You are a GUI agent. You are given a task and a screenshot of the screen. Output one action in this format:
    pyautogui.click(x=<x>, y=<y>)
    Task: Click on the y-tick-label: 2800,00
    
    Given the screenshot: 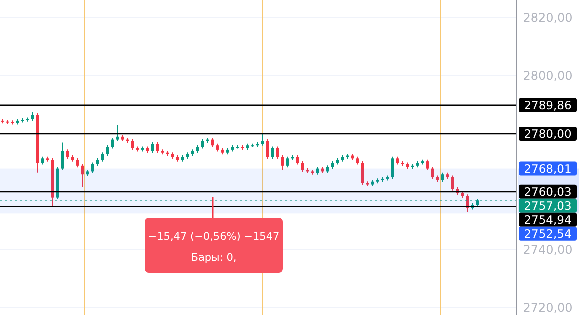 What is the action you would take?
    pyautogui.click(x=548, y=76)
    